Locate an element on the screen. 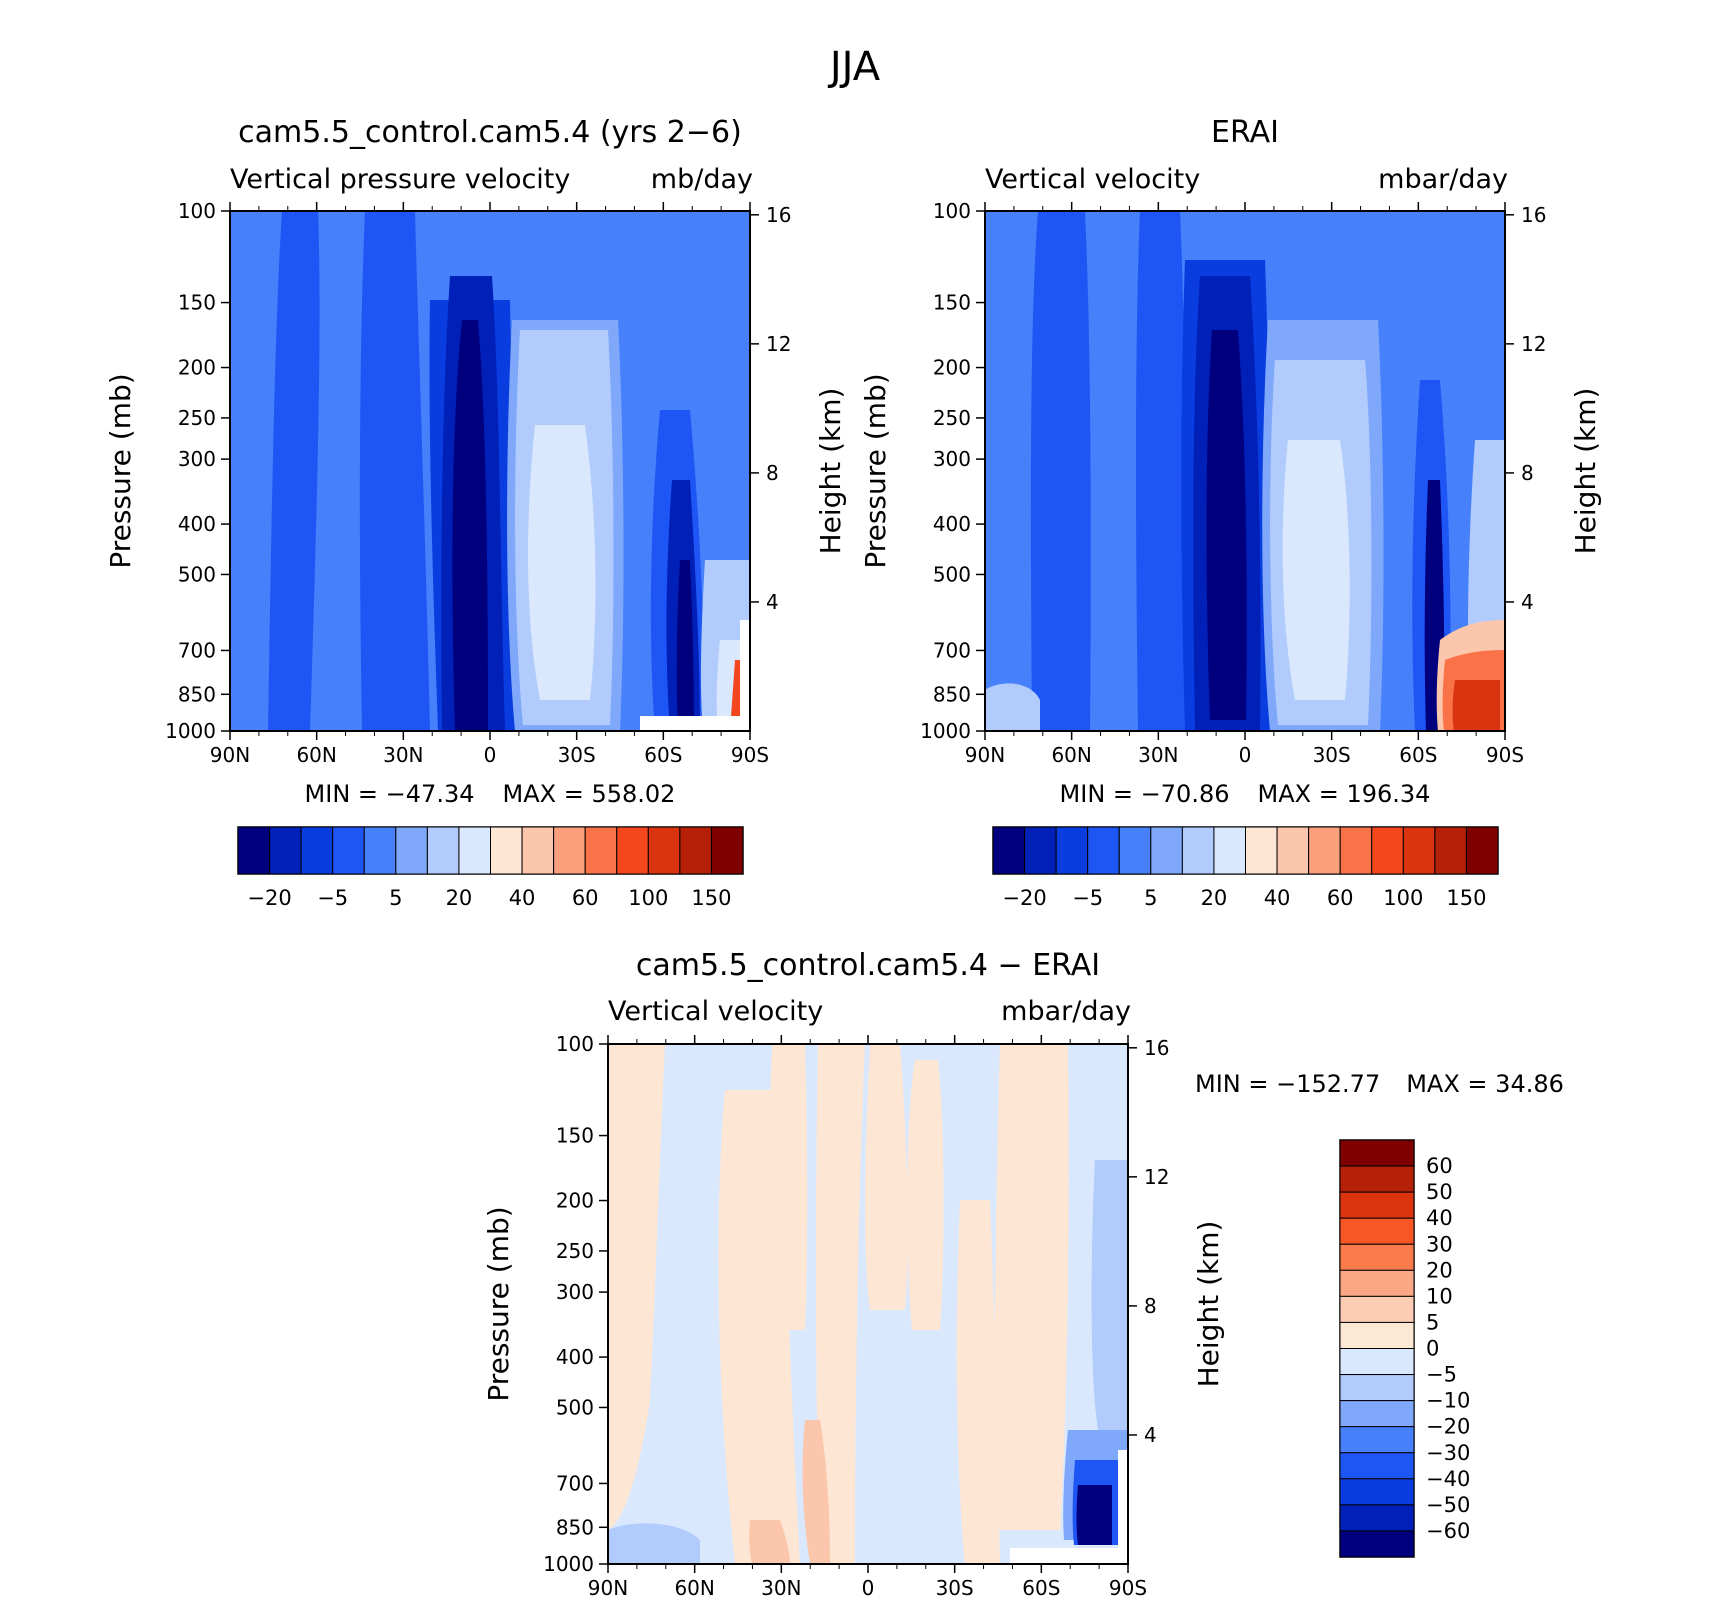  colorbar-label: −50 is located at coordinates (1448, 1505).